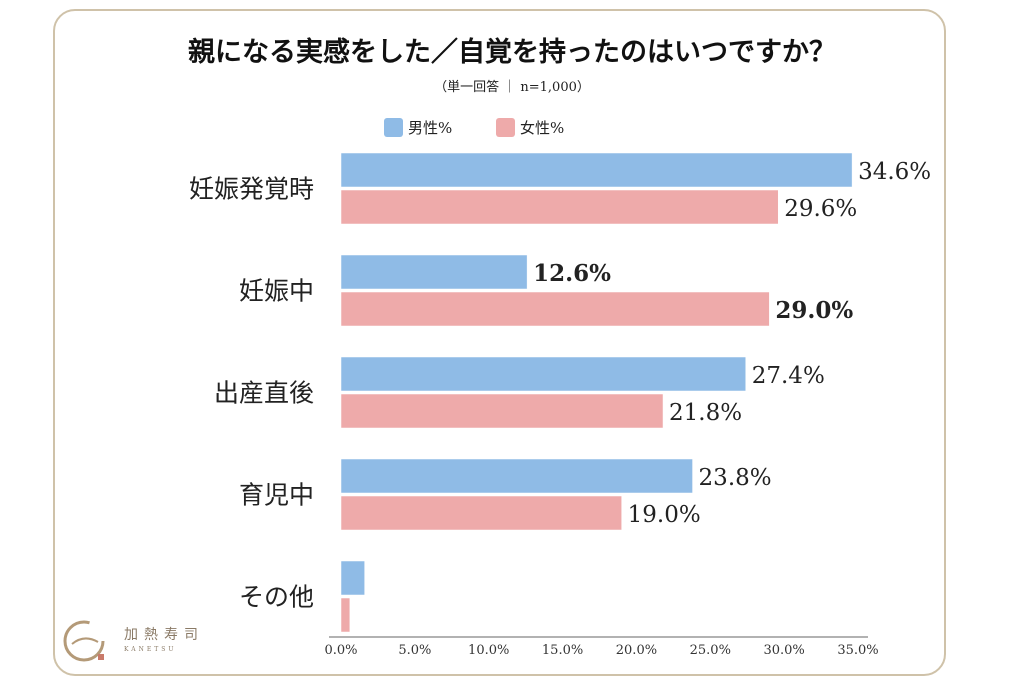 Image resolution: width=1024 pixels, height=686 pixels. Describe the element at coordinates (512, 52) in the screenshot. I see `chart-title: 親になる実感をした／自覚を持ったのはいつですか？` at that location.